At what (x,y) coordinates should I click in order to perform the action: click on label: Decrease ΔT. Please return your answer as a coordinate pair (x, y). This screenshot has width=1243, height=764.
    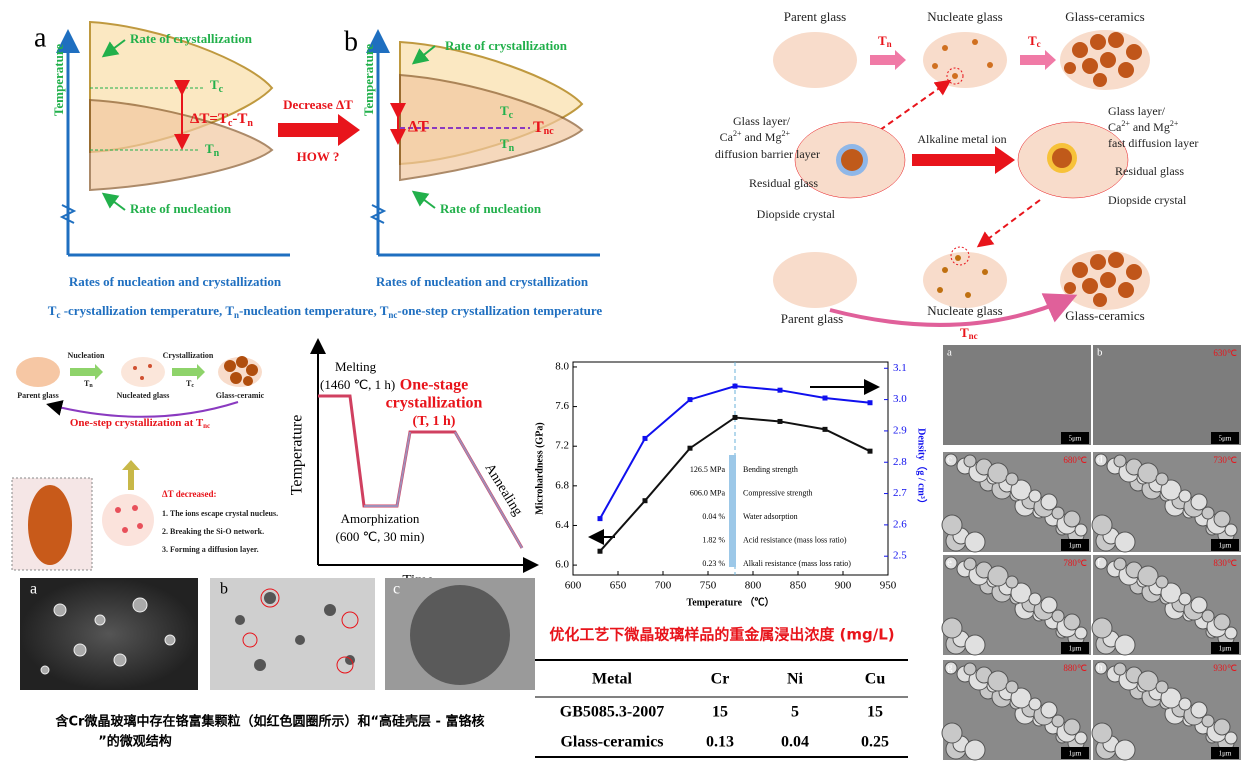
    Looking at the image, I should click on (318, 104).